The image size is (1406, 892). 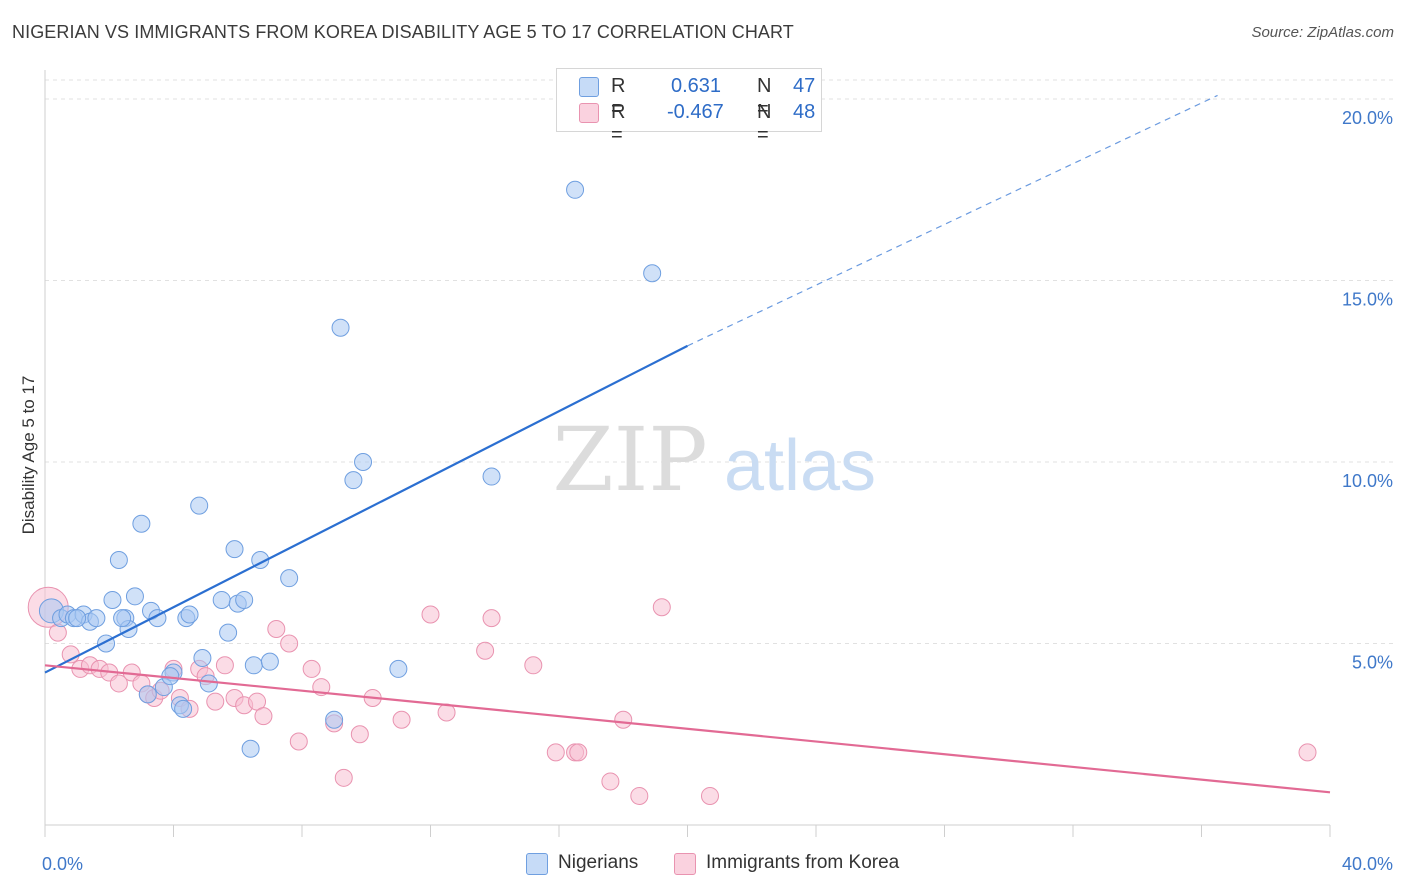 What do you see at coordinates (695, 112) in the screenshot?
I see `legend-r-value: -0.467` at bounding box center [695, 112].